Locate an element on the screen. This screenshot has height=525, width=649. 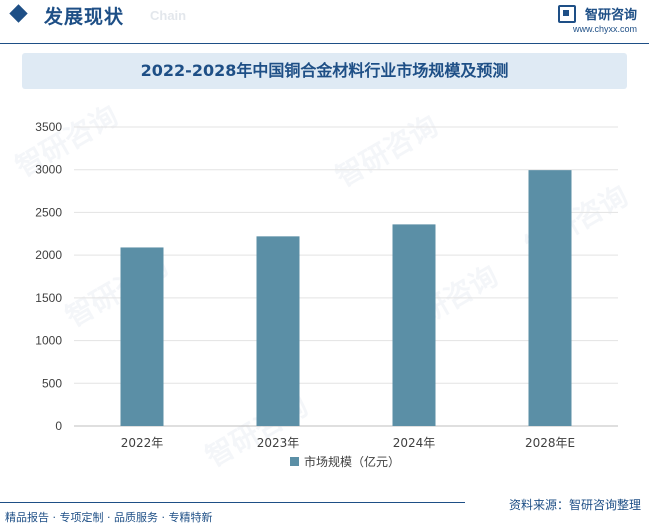
y-tick-label: 3500 is located at coordinates (48, 127).